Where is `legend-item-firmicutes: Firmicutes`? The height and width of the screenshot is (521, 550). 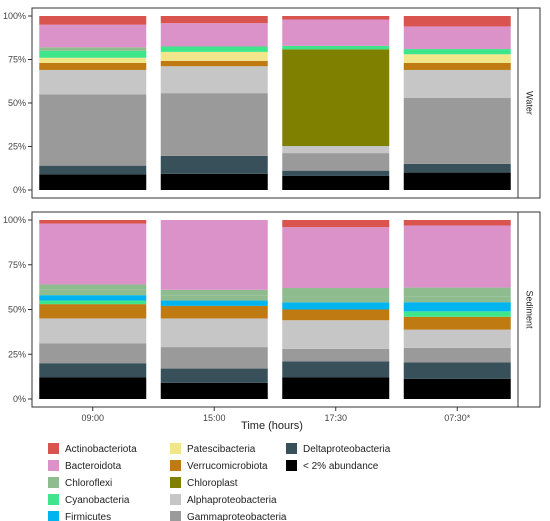 legend-item-firmicutes: Firmicutes is located at coordinates (79, 516).